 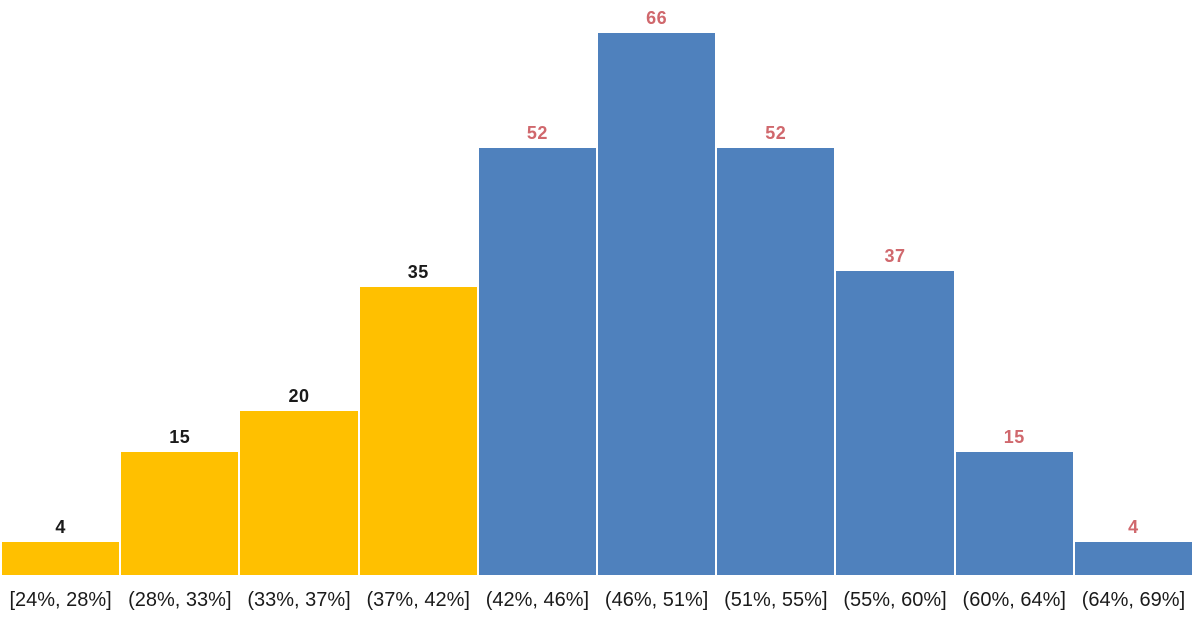 I want to click on x-axis-label: (42%, 46%], so click(x=537, y=600).